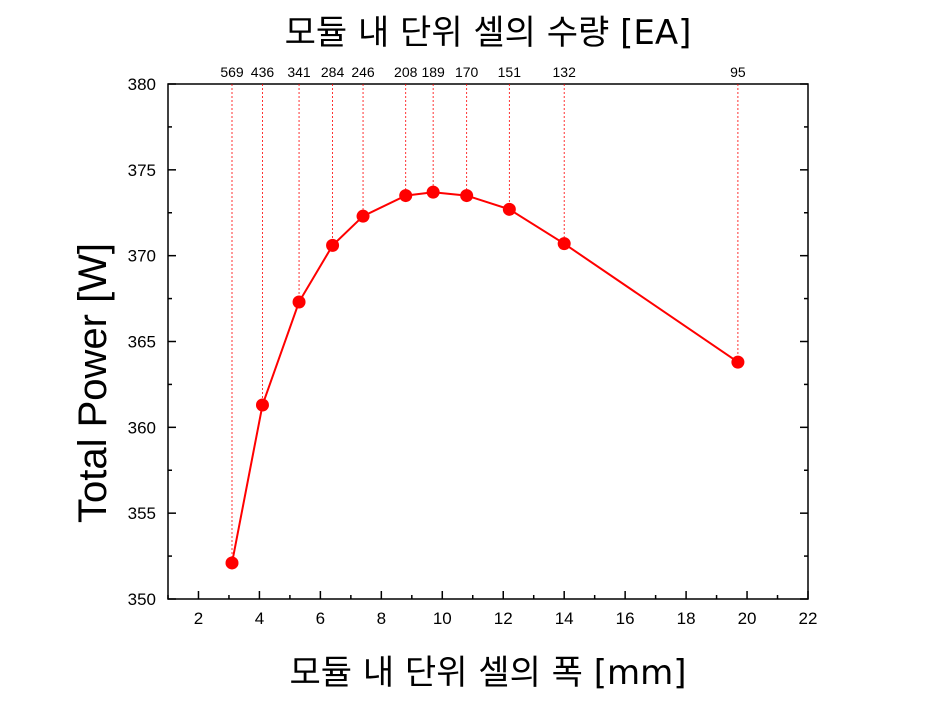  I want to click on x-tick-label: 6, so click(320, 618).